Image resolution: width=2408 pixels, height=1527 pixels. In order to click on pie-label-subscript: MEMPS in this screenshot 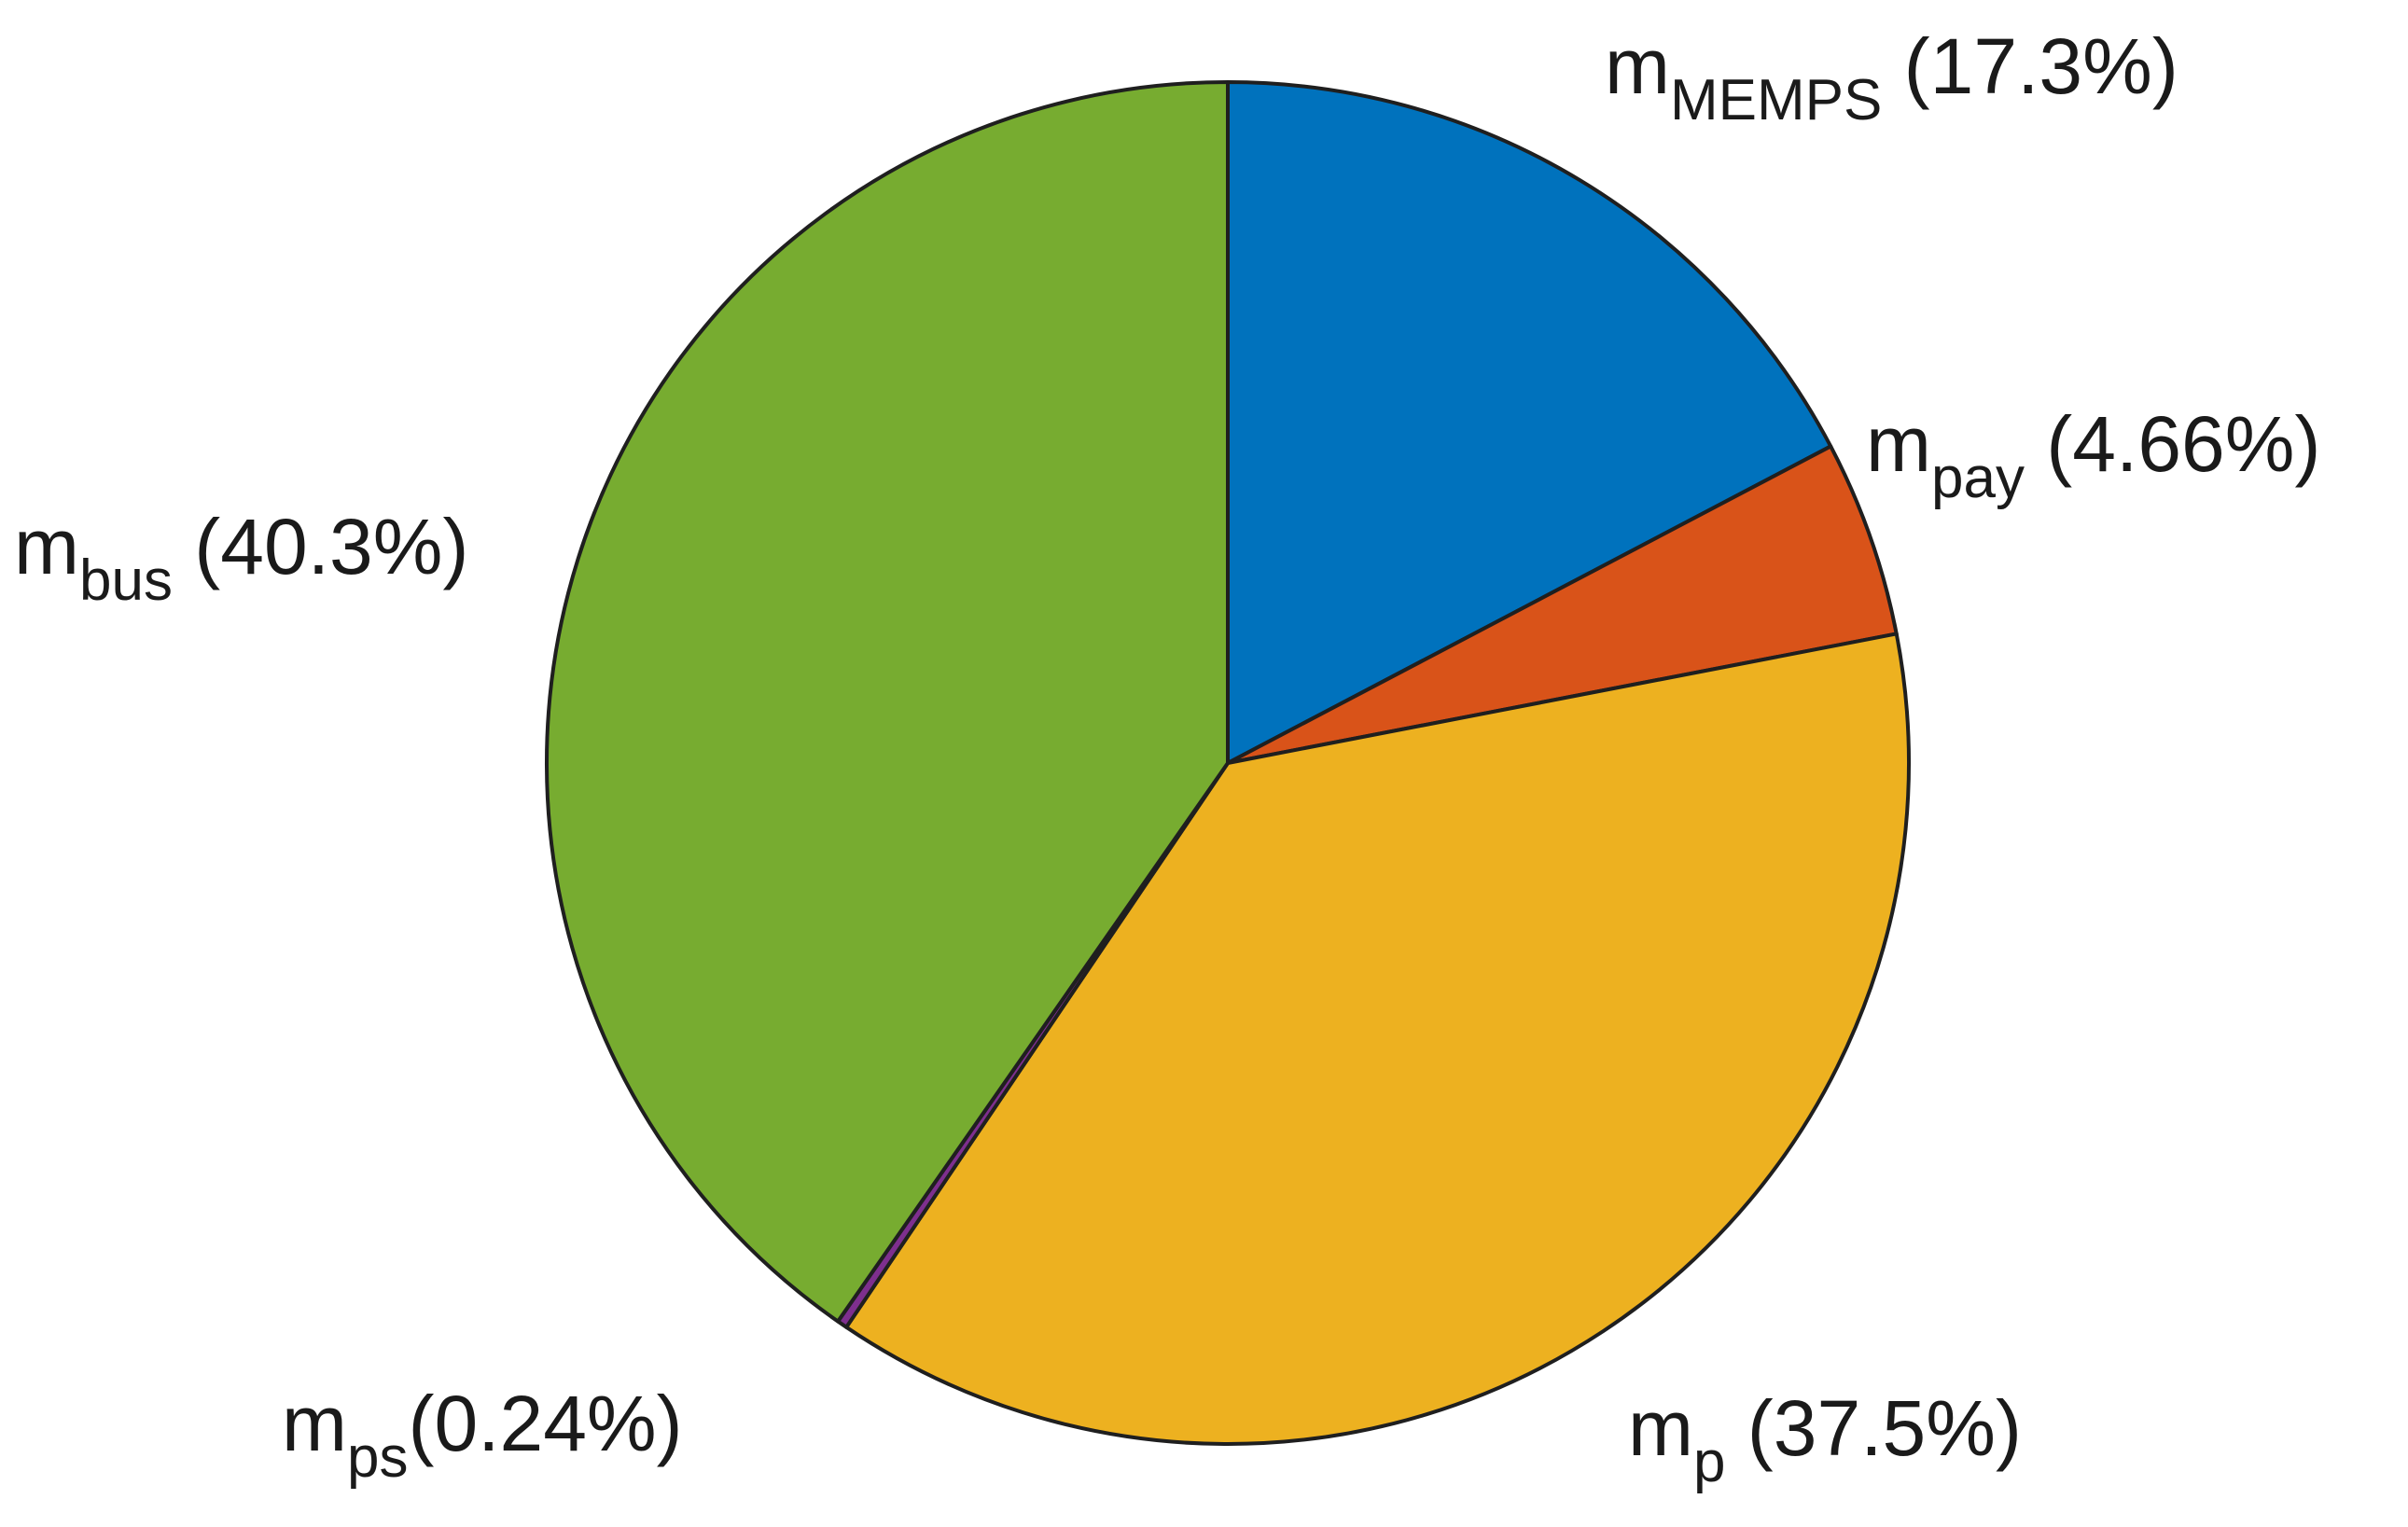, I will do `click(1776, 100)`.